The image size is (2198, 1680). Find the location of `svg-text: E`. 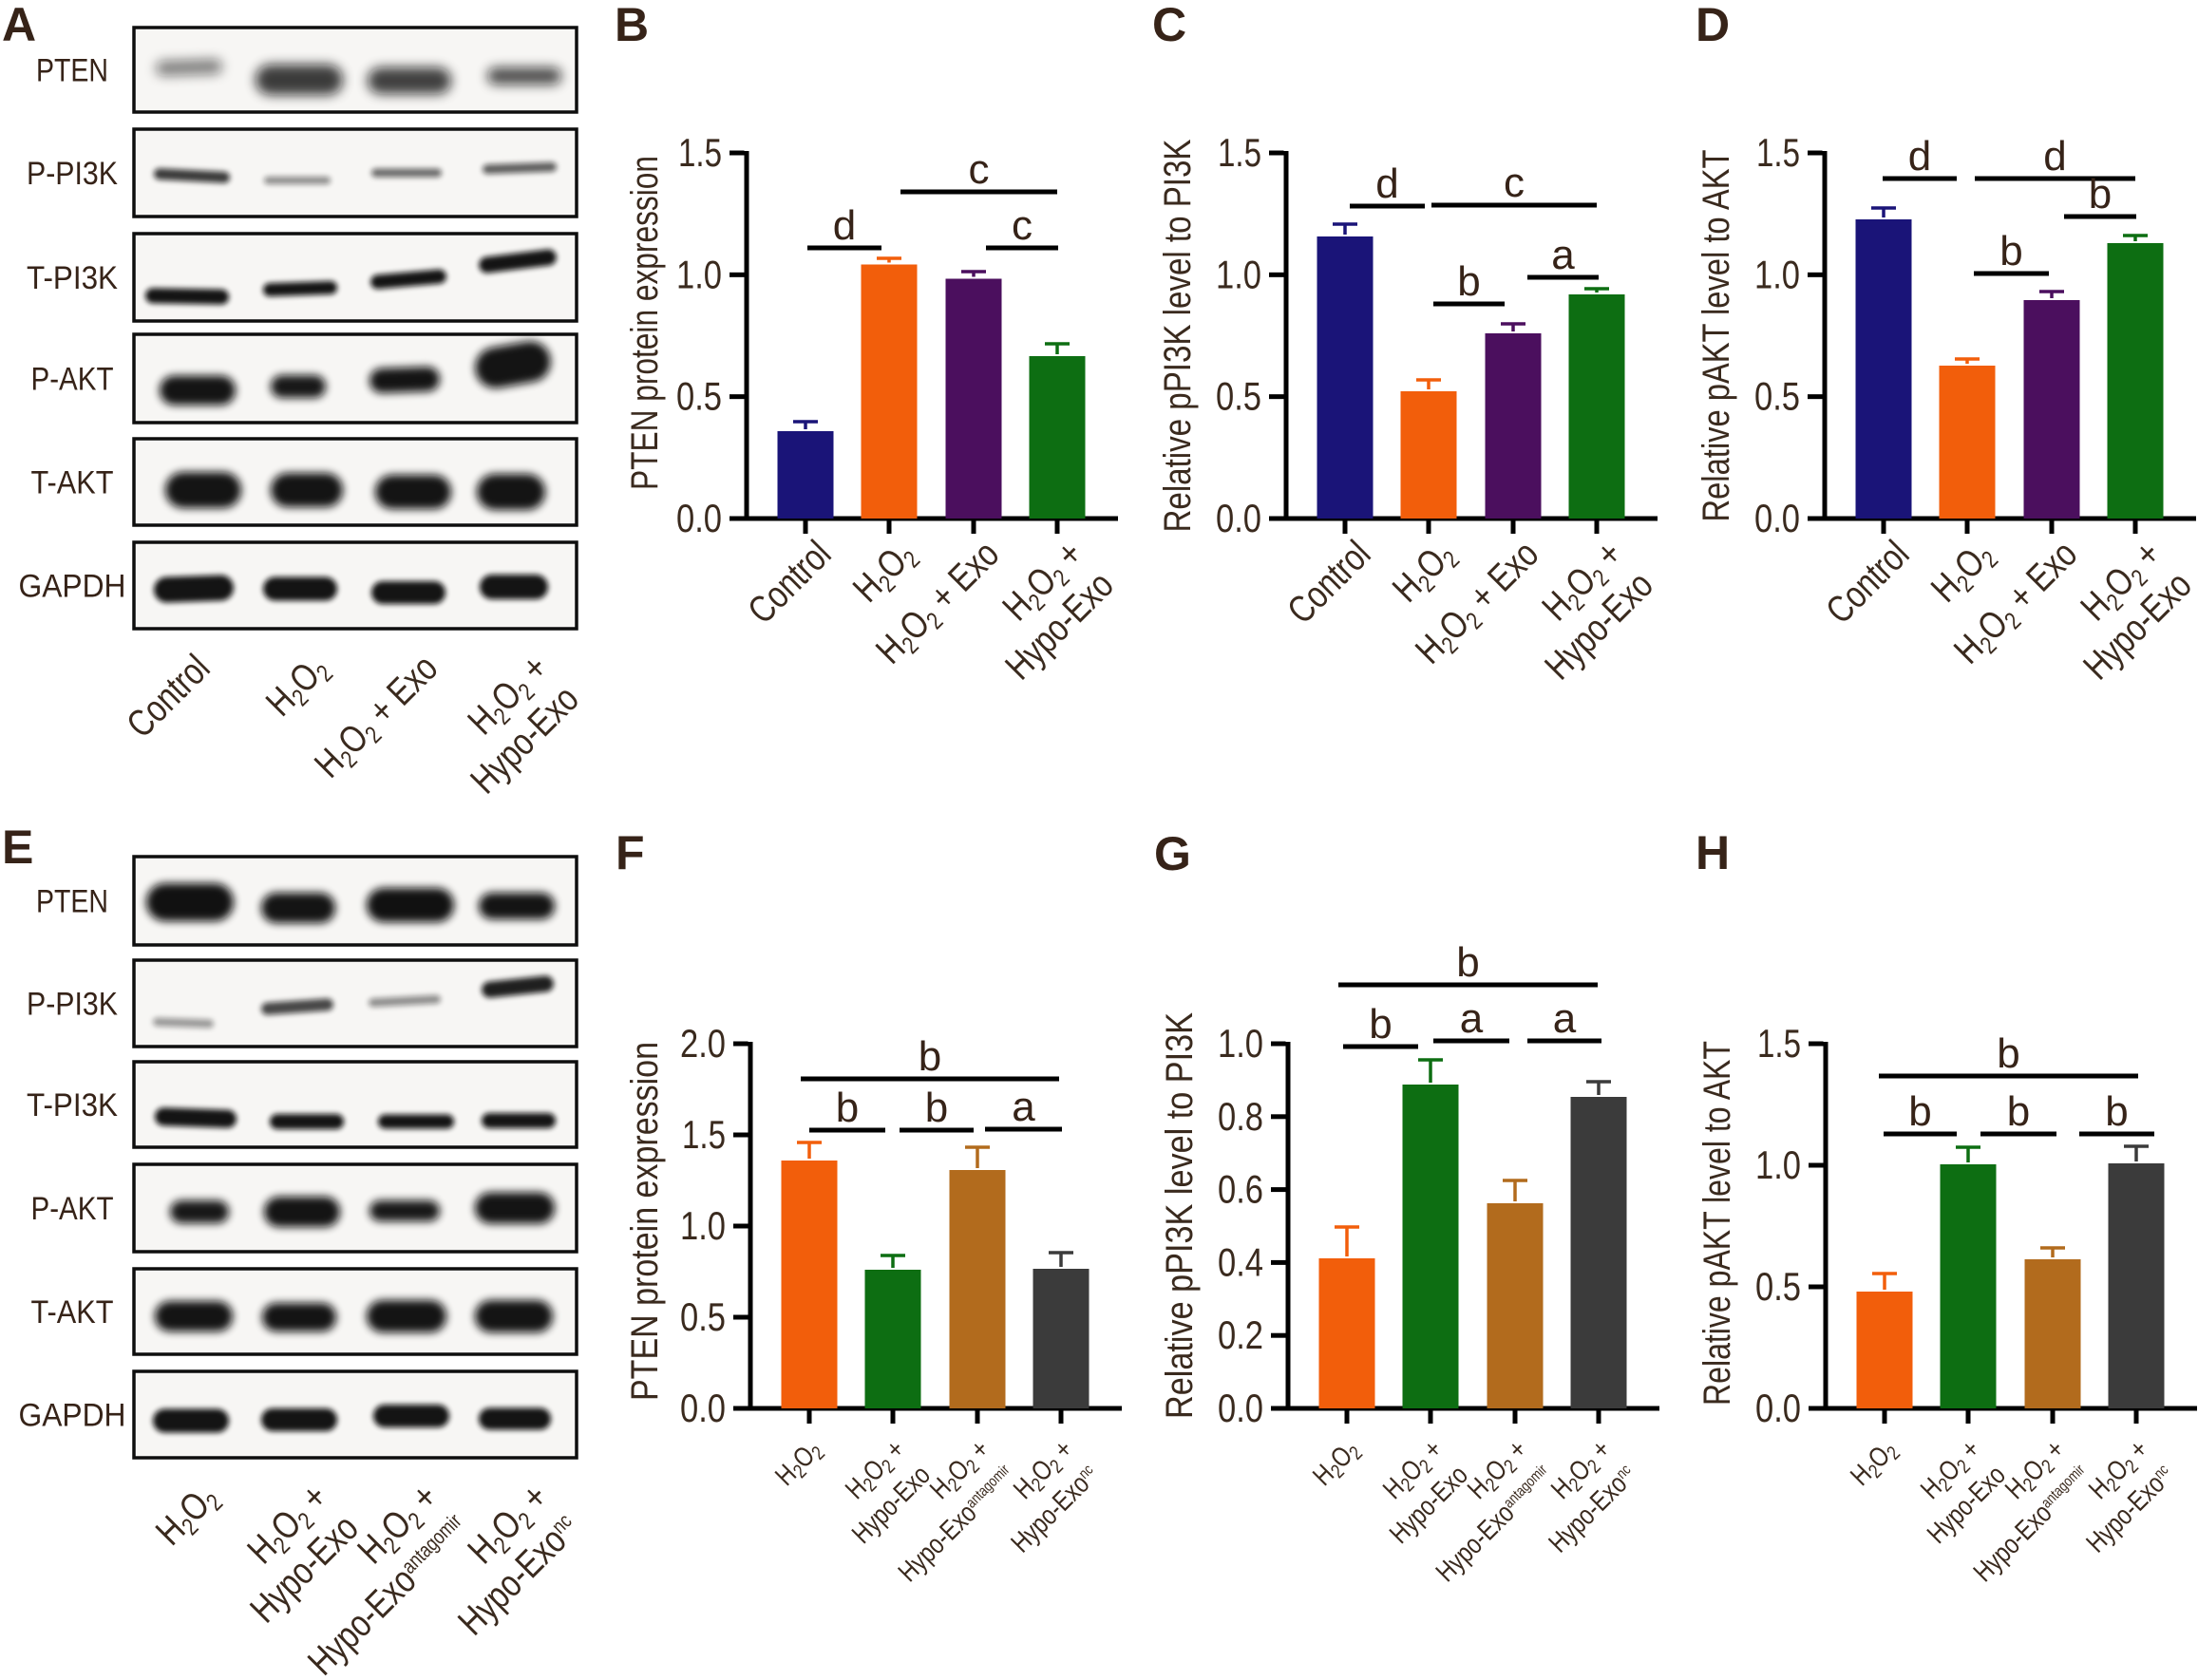

svg-text: E is located at coordinates (17, 847).